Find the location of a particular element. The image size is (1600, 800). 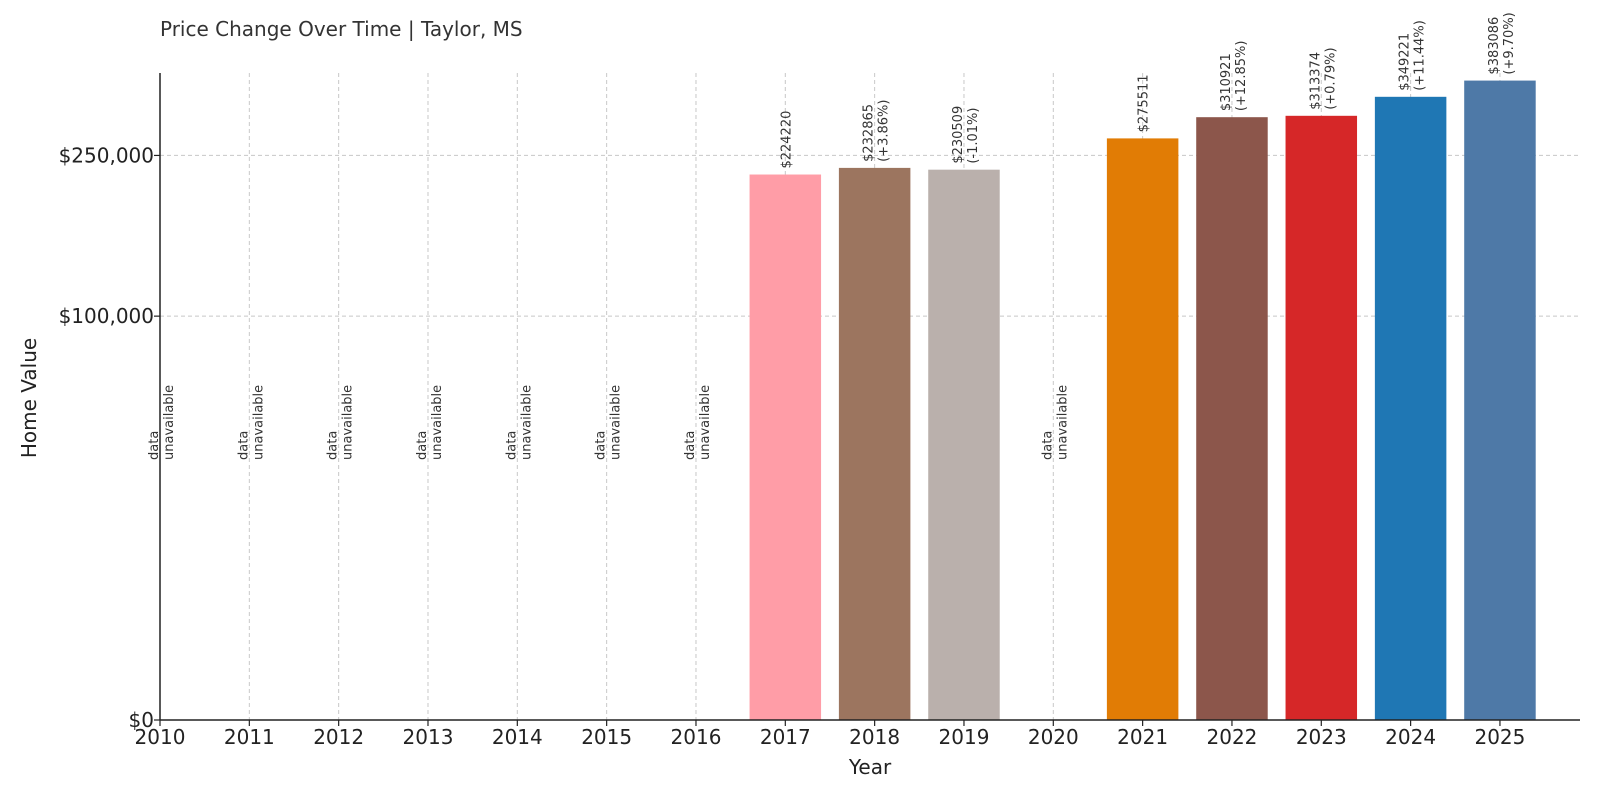

y-tick-label: $100,000 is located at coordinates (106, 316).